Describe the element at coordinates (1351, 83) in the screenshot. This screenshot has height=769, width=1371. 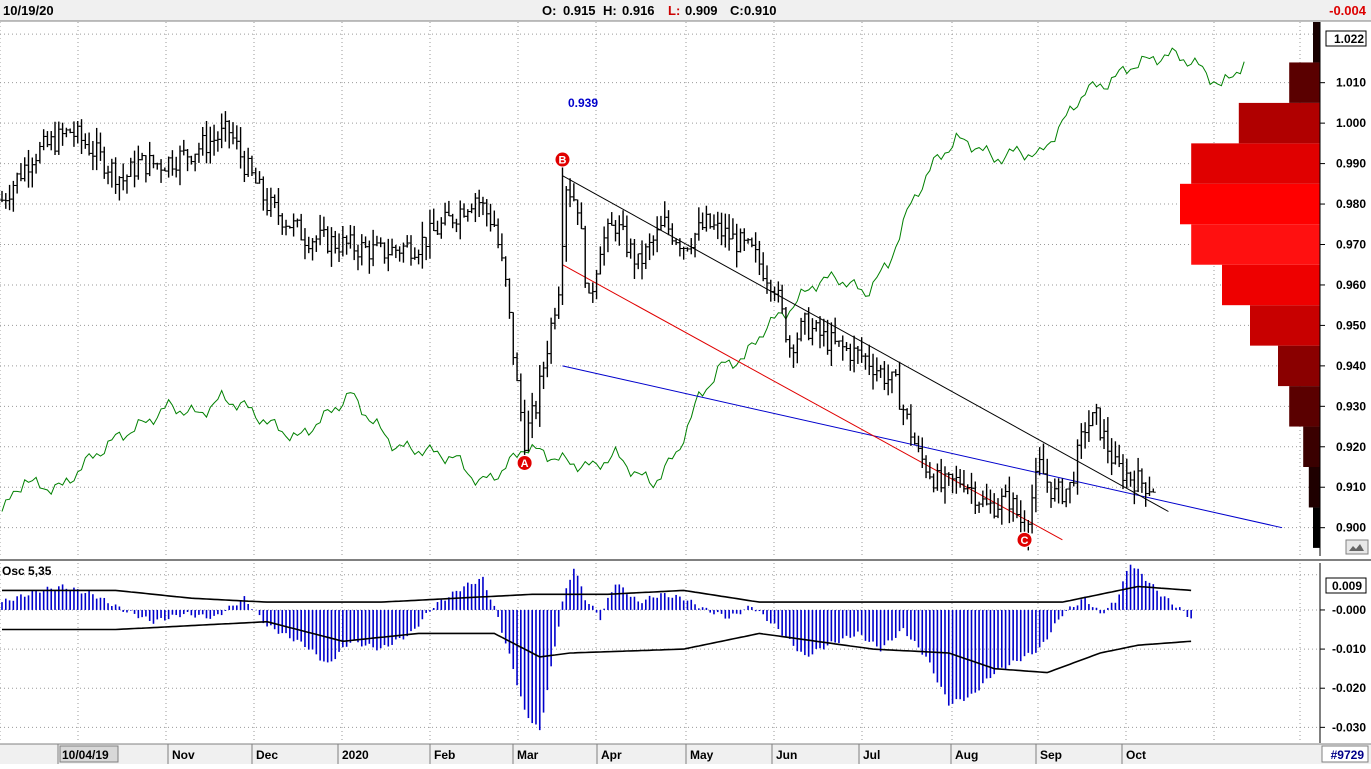
I see `price-tick-label: 1.010` at that location.